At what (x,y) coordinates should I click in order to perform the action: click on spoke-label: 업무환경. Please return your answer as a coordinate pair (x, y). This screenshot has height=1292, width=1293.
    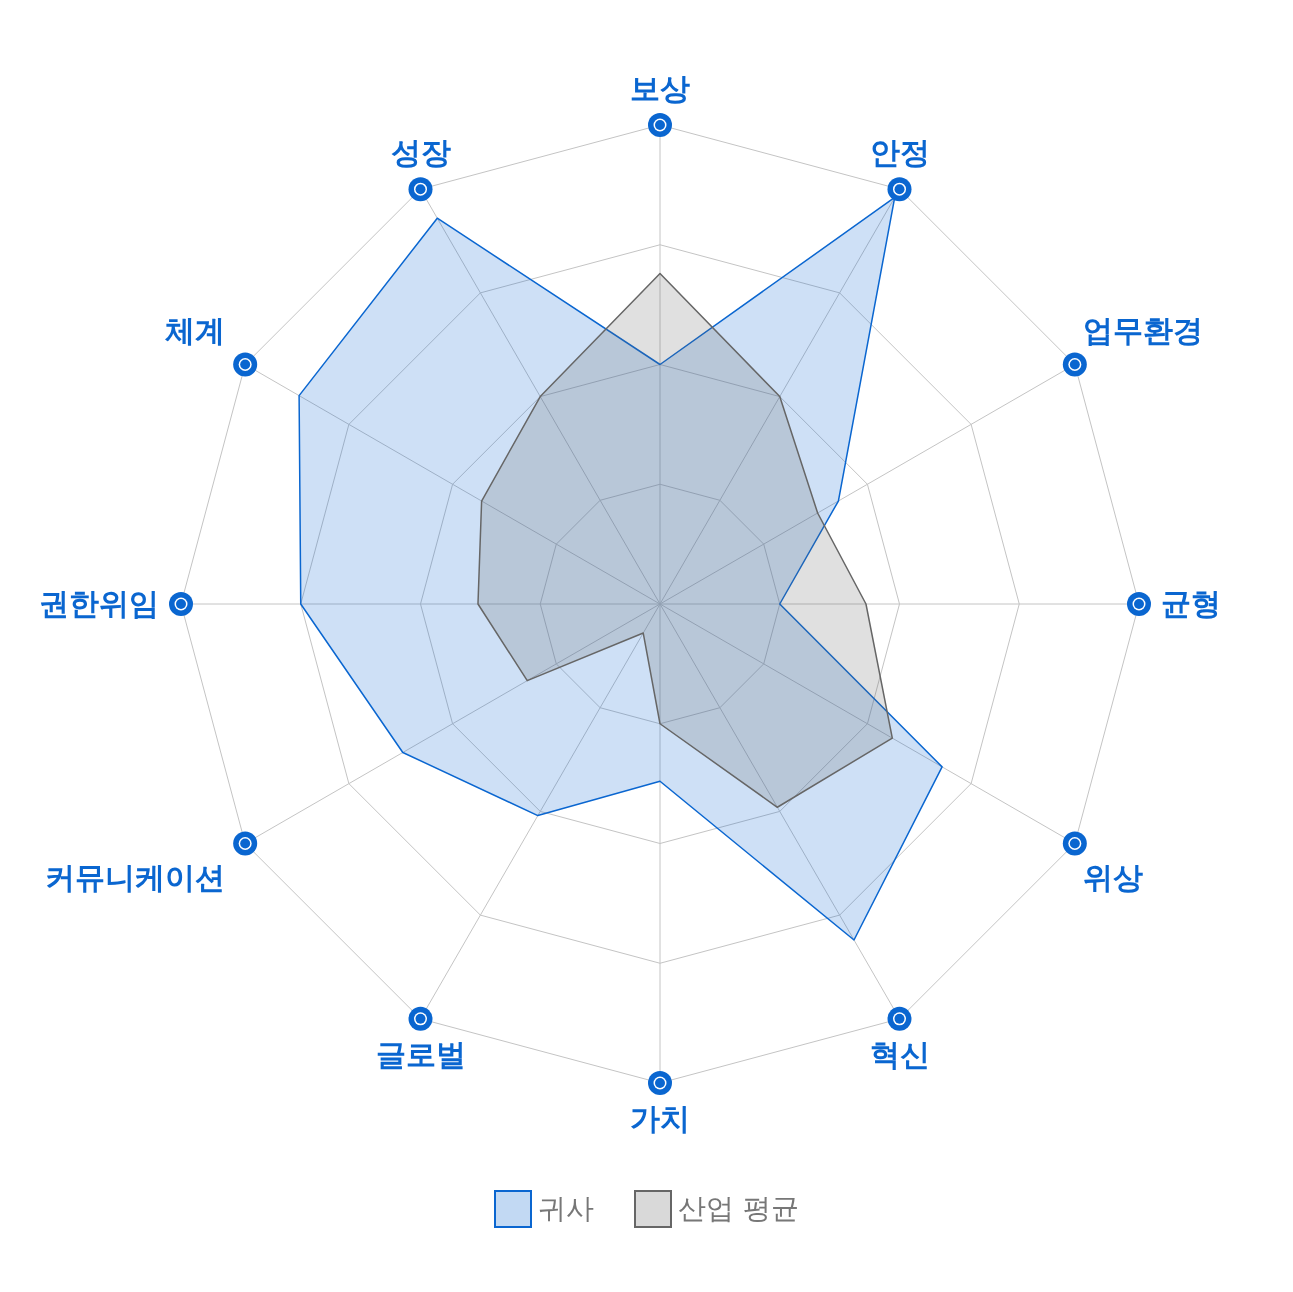
    Looking at the image, I should click on (1142, 330).